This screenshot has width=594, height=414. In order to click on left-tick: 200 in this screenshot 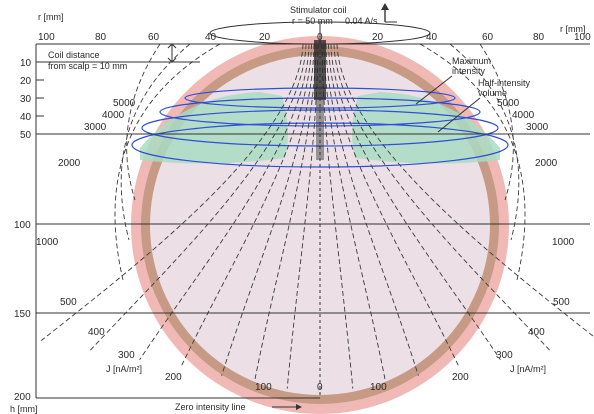, I will do `click(22, 397)`.